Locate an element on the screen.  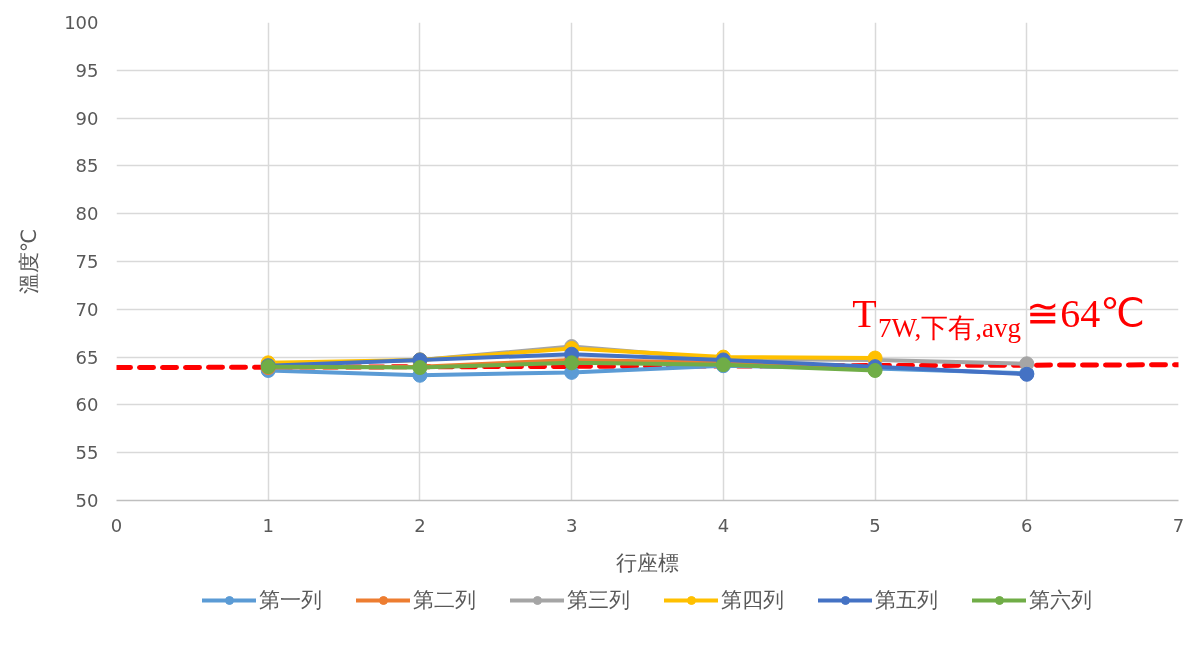
y-axis-title: 溫度℃ is located at coordinates (29, 261).